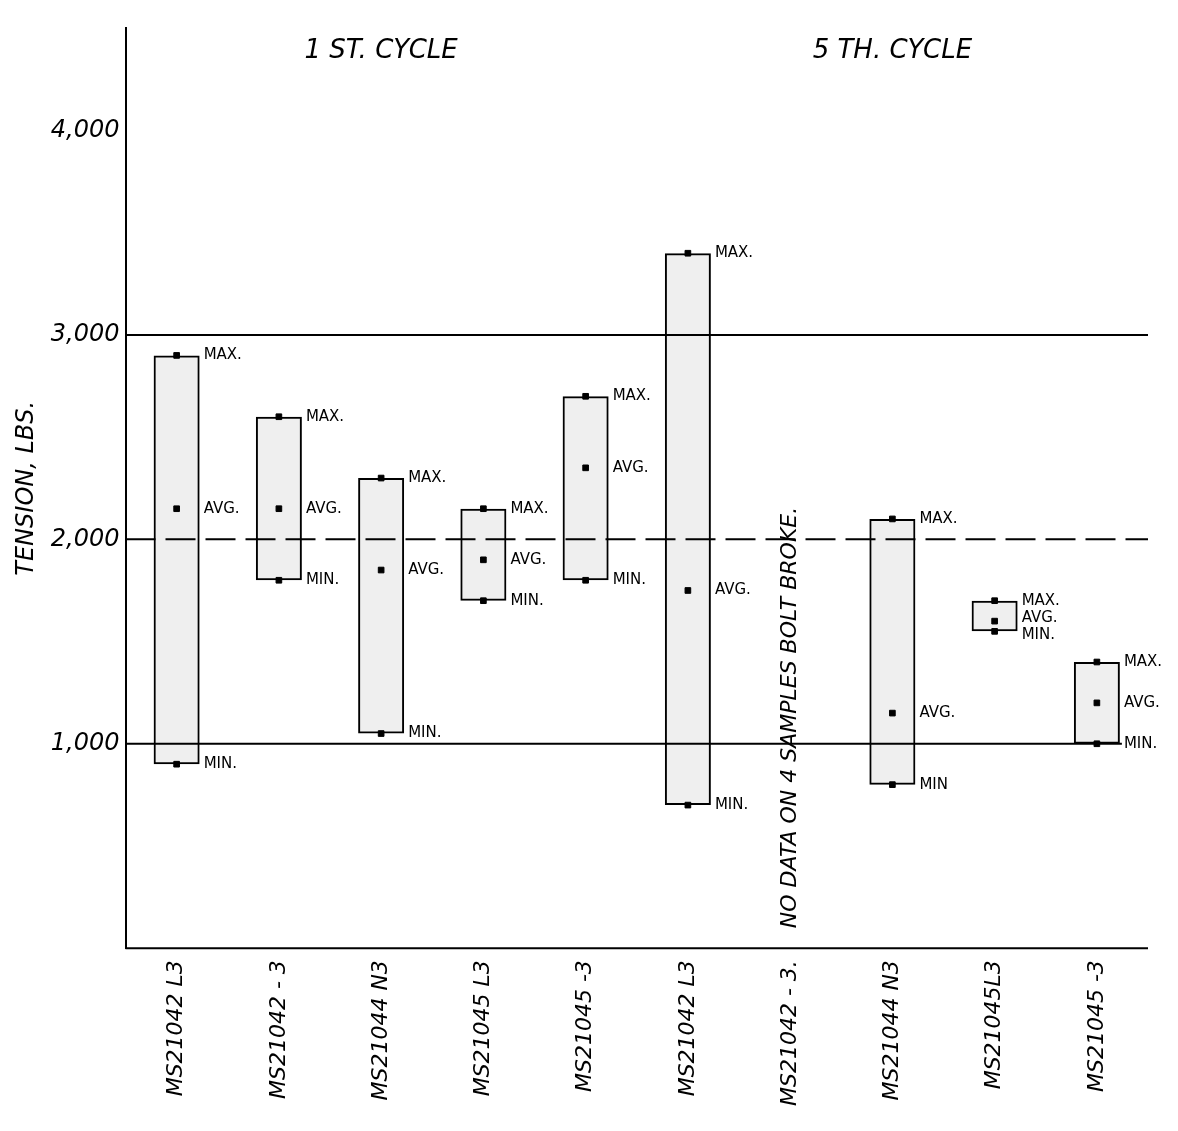  What do you see at coordinates (24, 488) in the screenshot?
I see `y-axis-title: TENSION, LBS.` at bounding box center [24, 488].